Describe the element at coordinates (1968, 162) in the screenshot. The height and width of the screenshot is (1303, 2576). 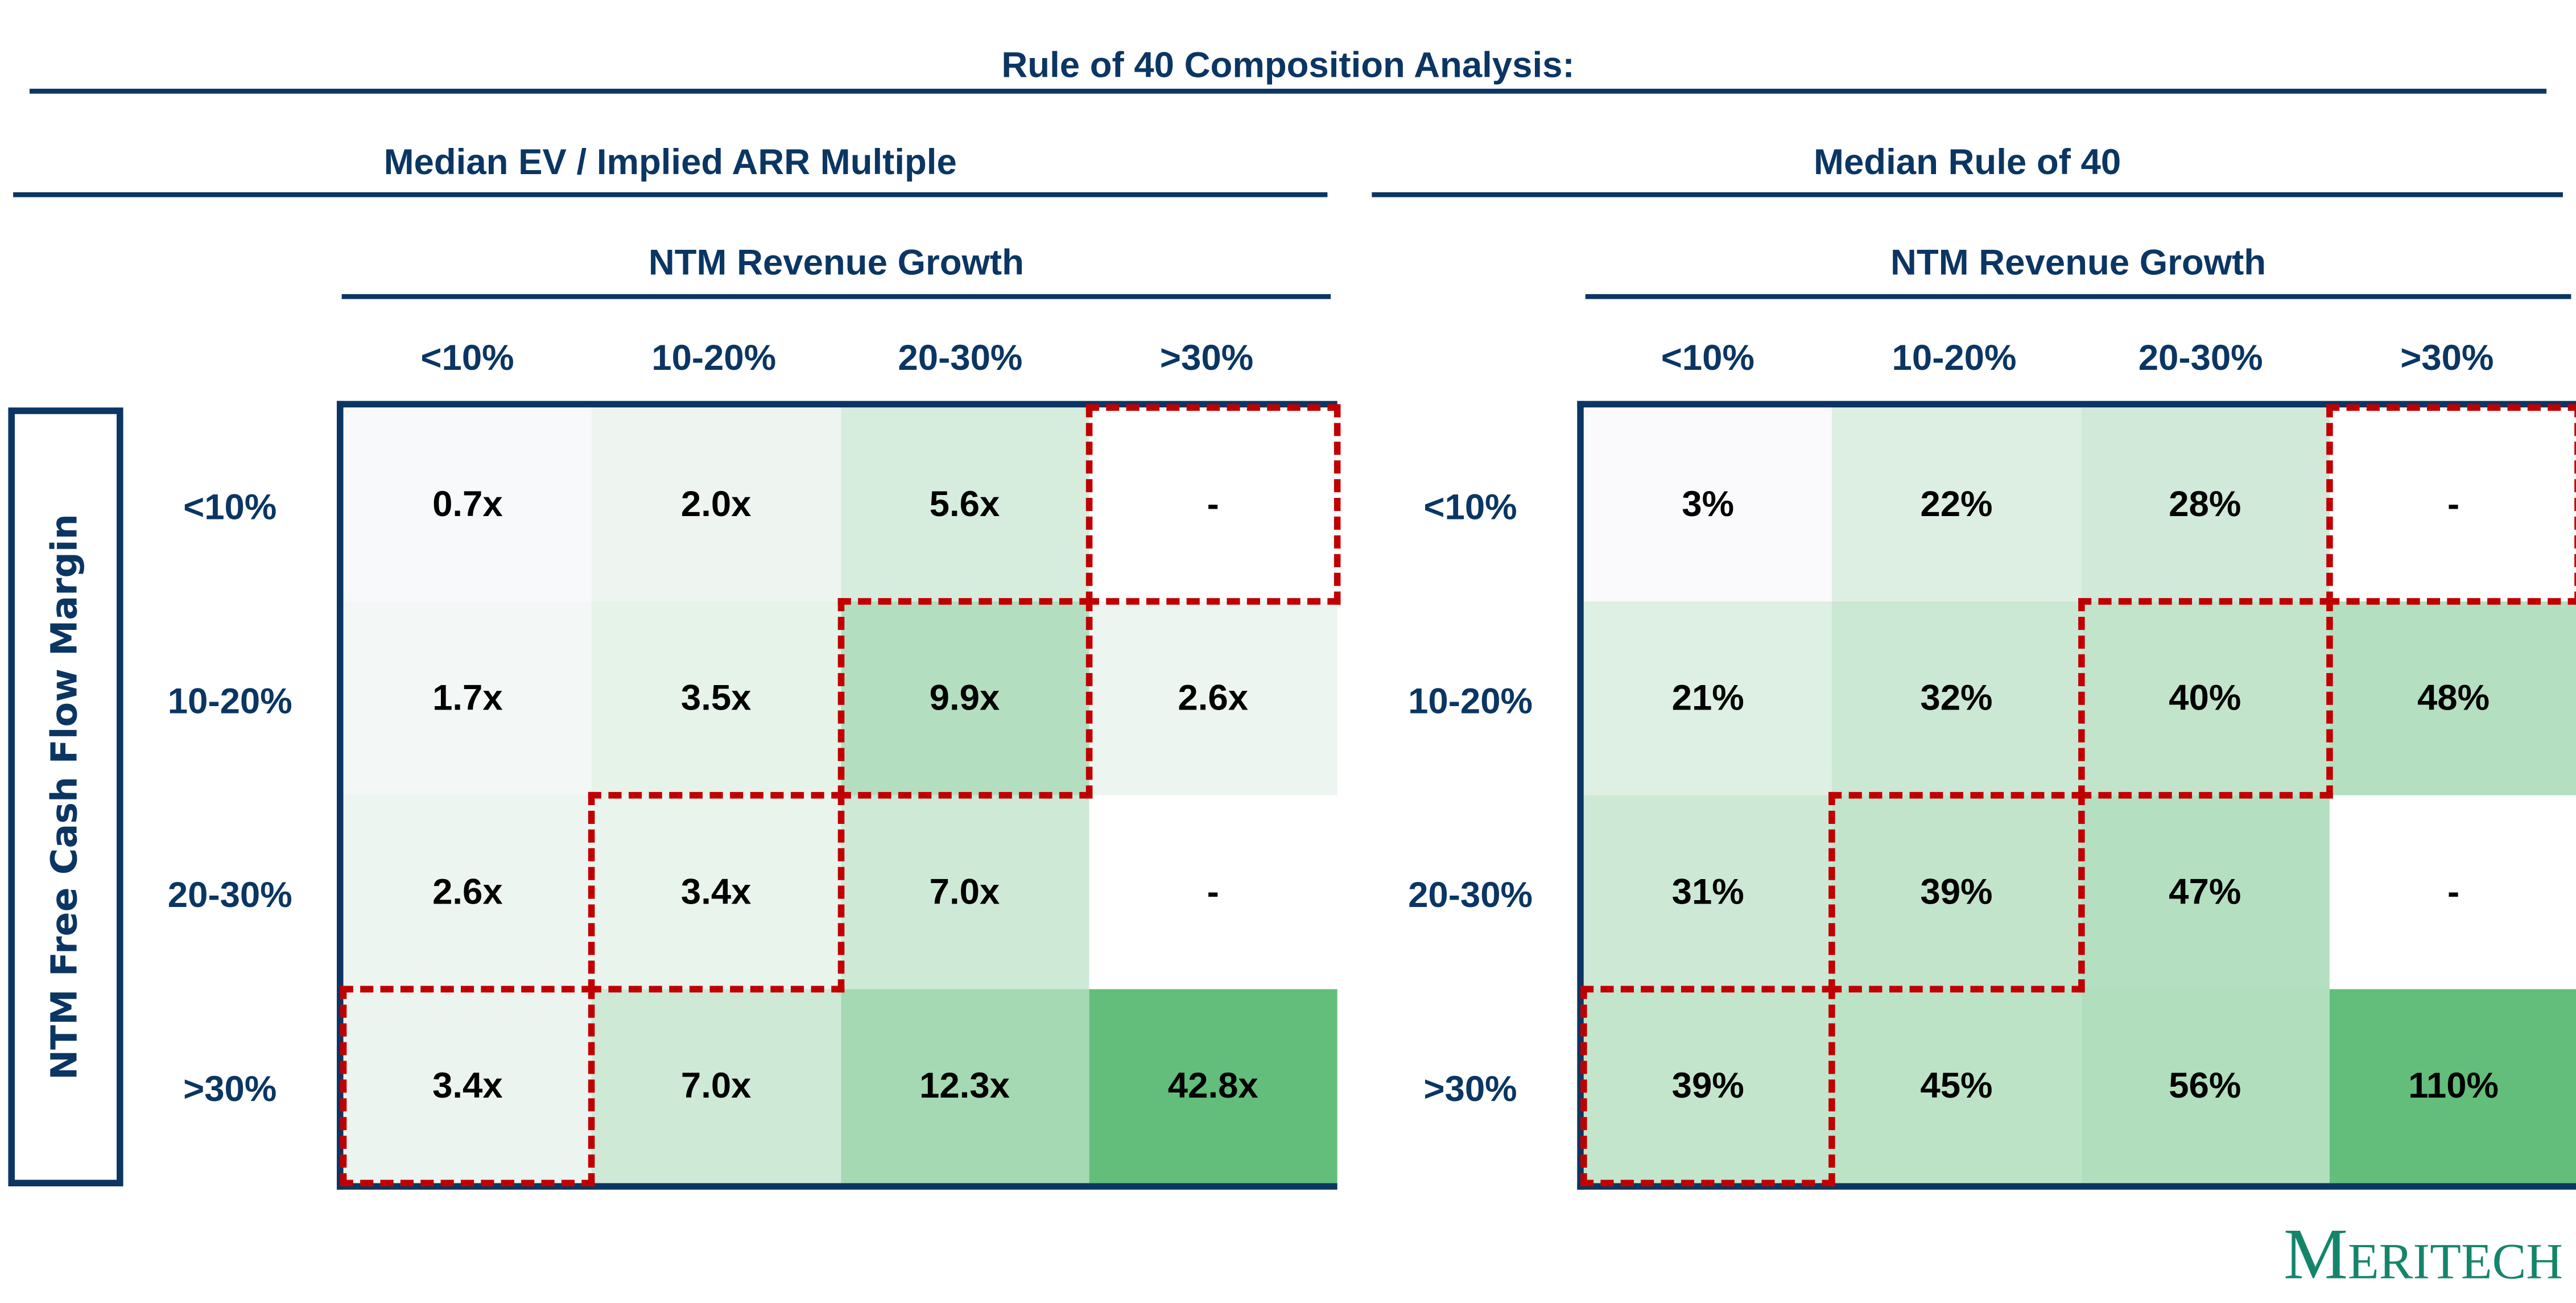
I see `panel-title: Median Rule of 40` at that location.